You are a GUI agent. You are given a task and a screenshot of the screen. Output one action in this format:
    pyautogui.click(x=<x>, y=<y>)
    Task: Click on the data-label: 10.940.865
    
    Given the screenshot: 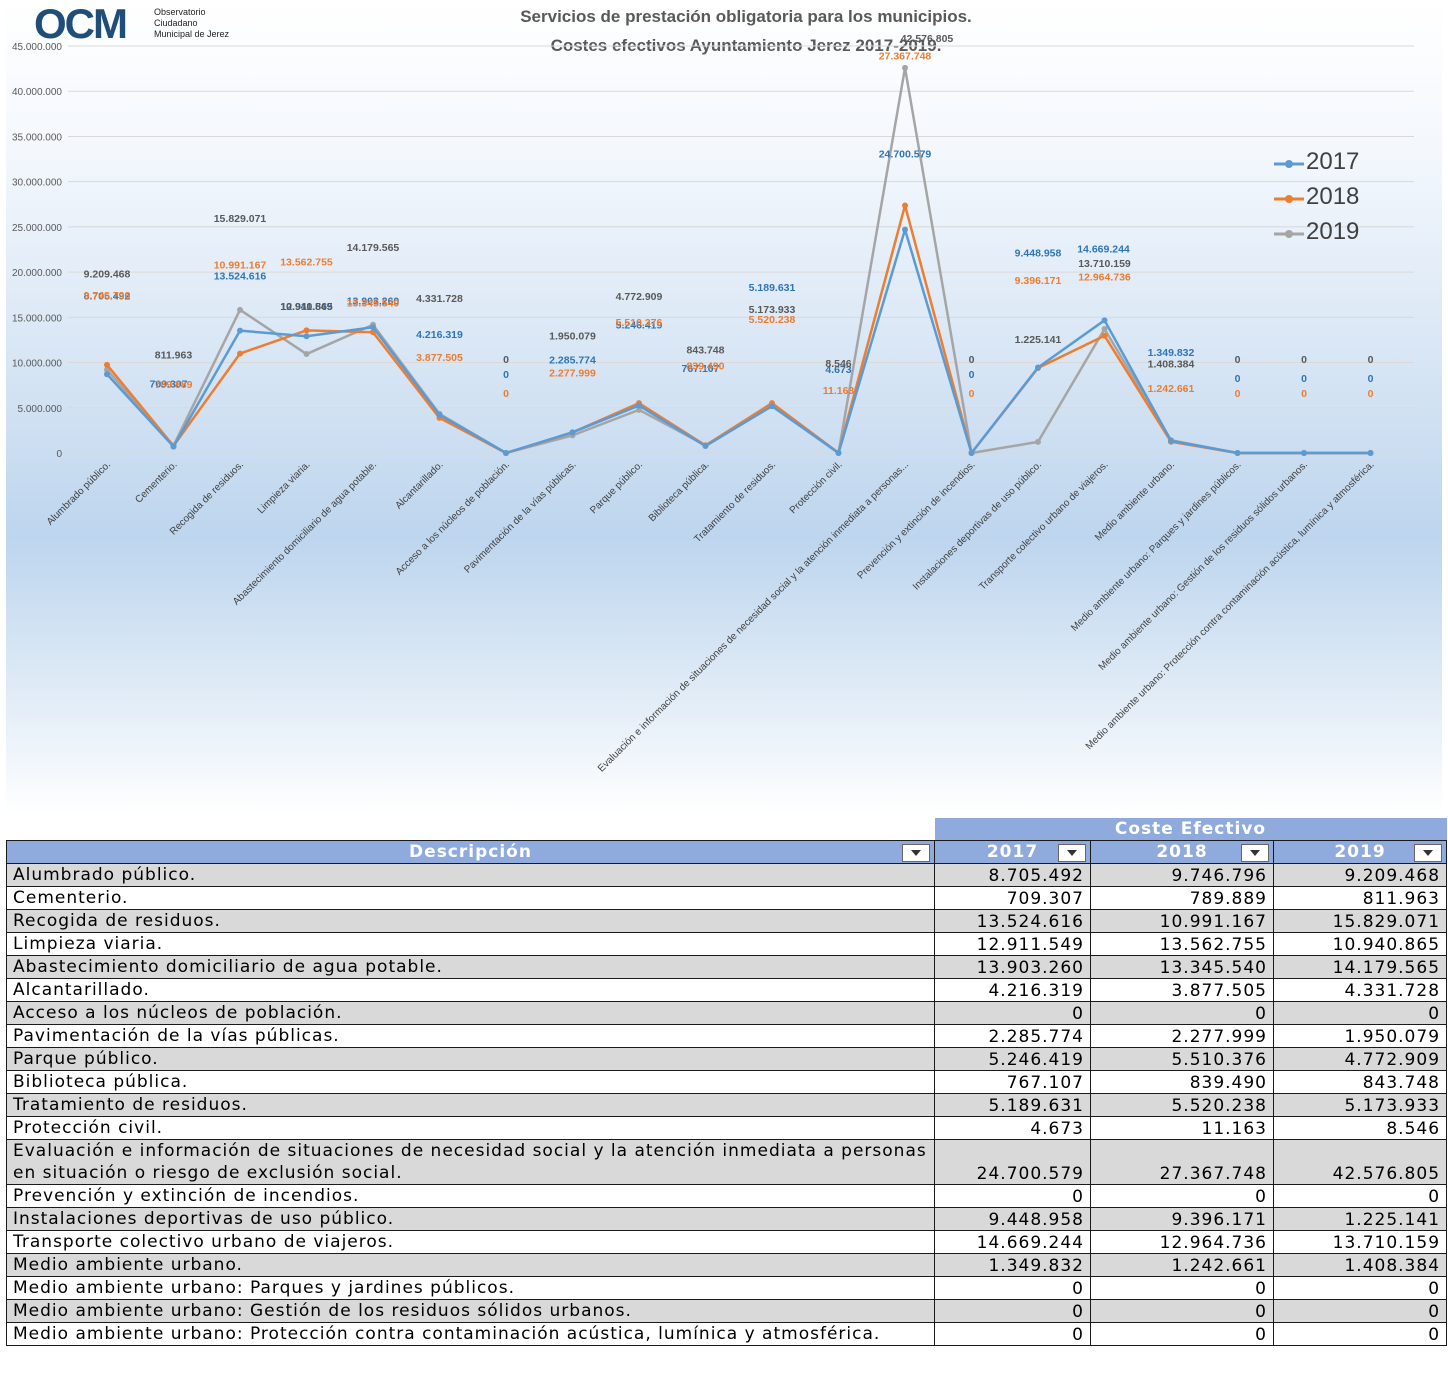 What is the action you would take?
    pyautogui.click(x=306, y=307)
    